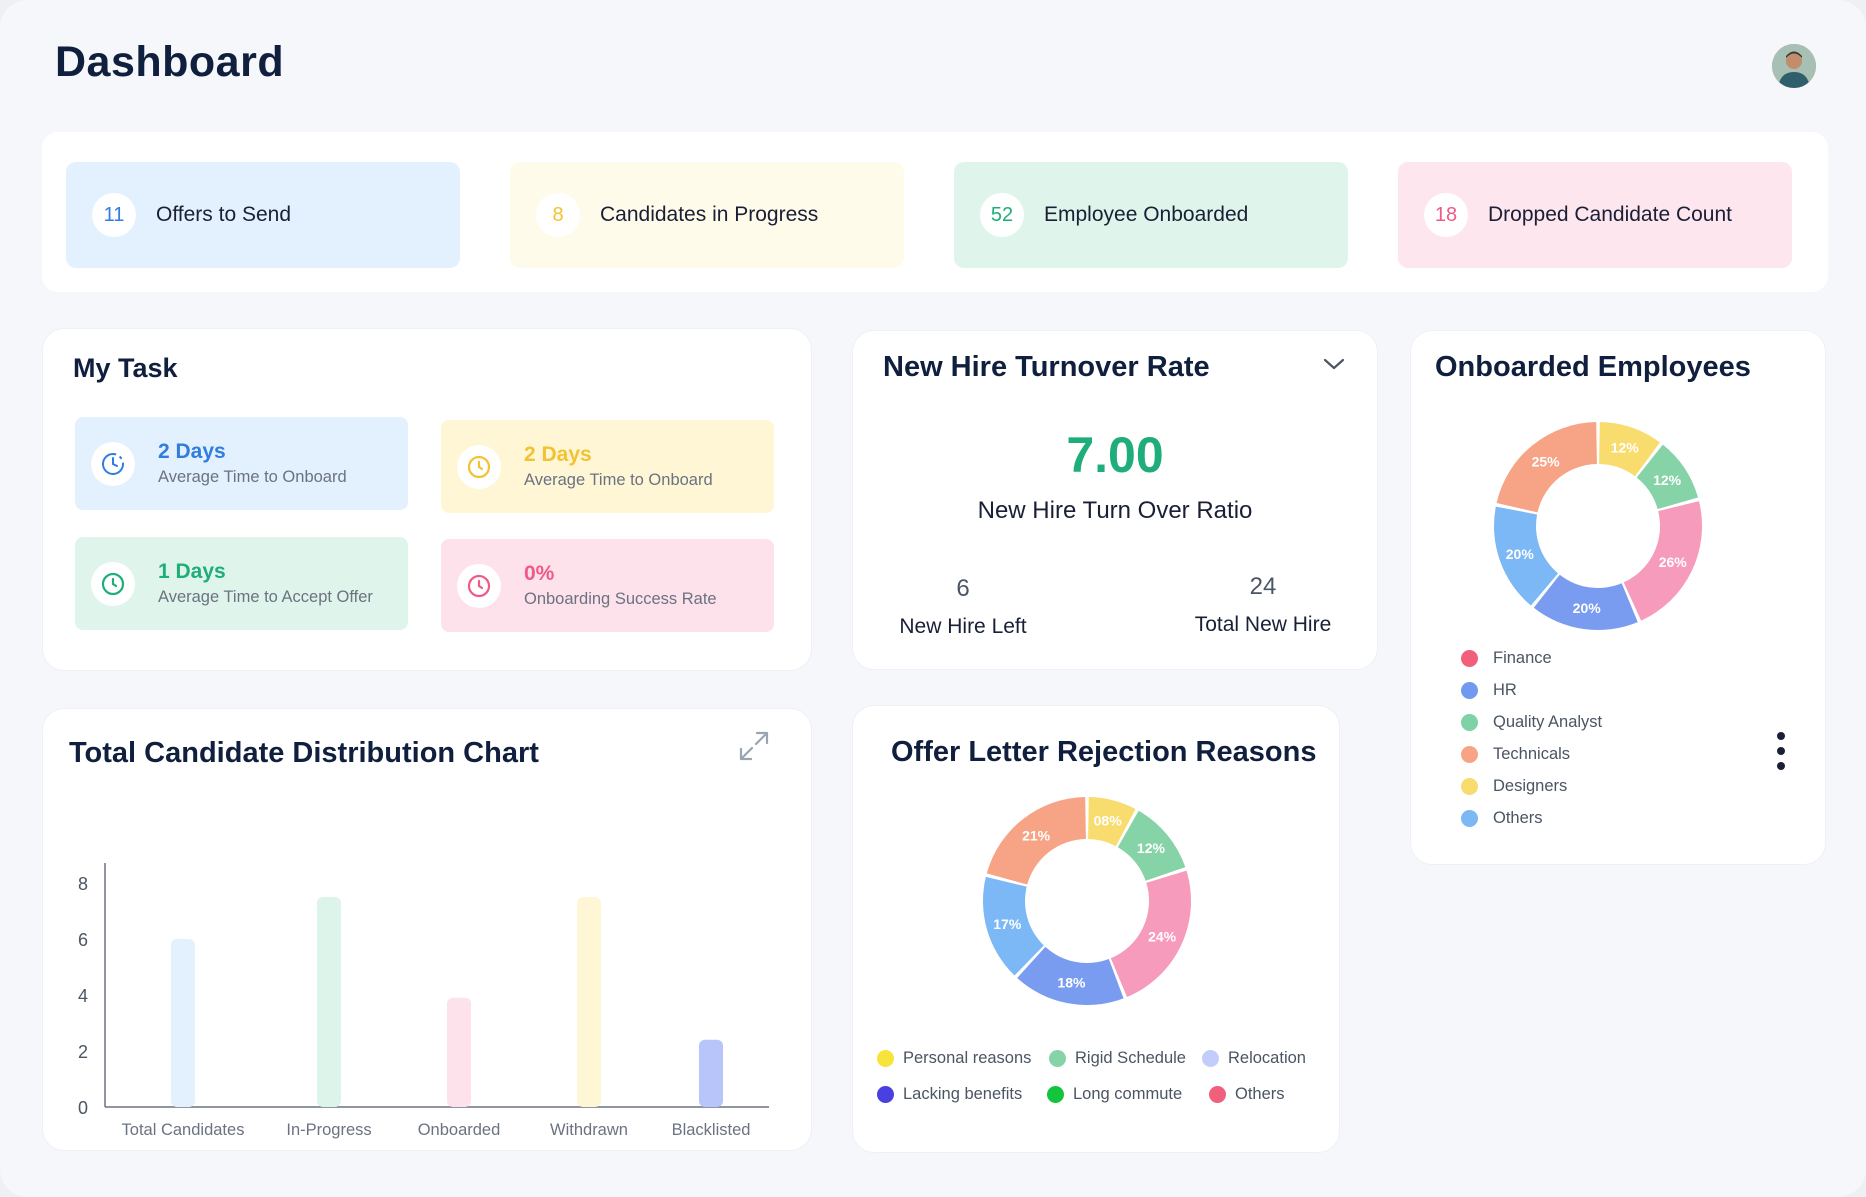  I want to click on stat-label: Candidates in Progress, so click(709, 214).